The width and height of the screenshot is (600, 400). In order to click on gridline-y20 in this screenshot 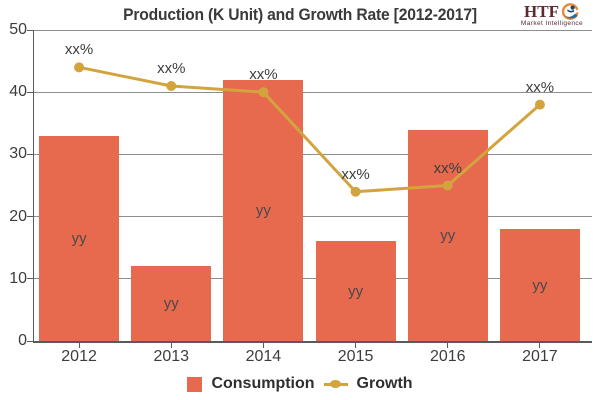, I will do `click(312, 217)`.